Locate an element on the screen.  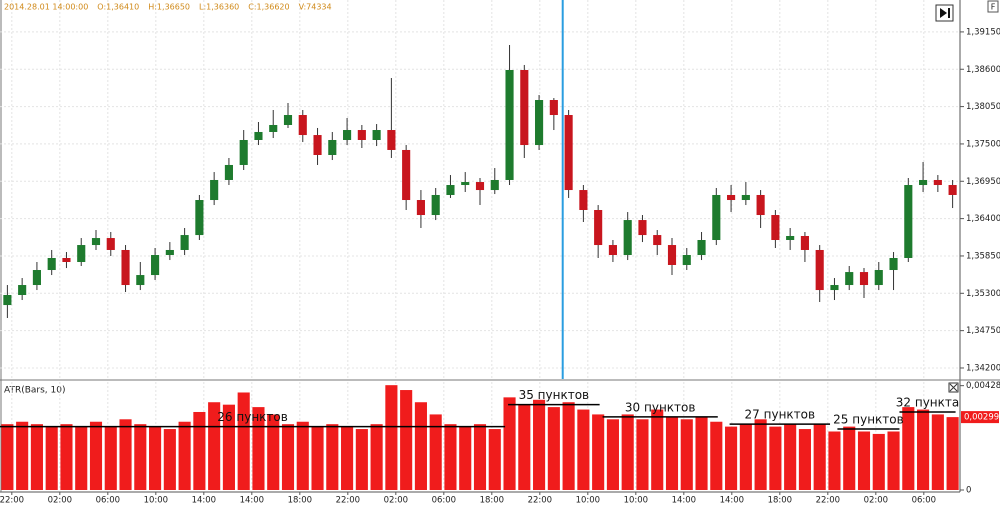
y-tick-label: 1,39150 is located at coordinates (983, 32).